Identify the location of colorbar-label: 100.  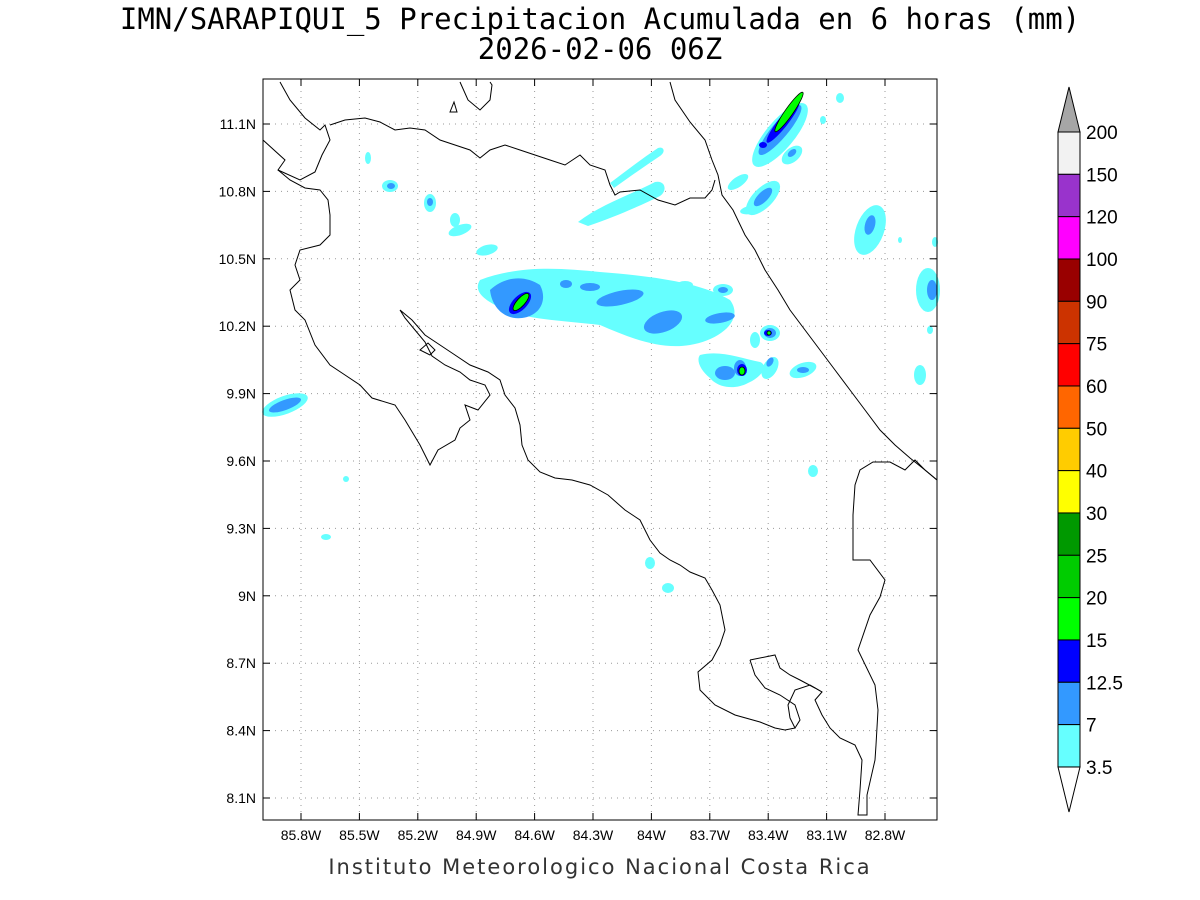
(1102, 260).